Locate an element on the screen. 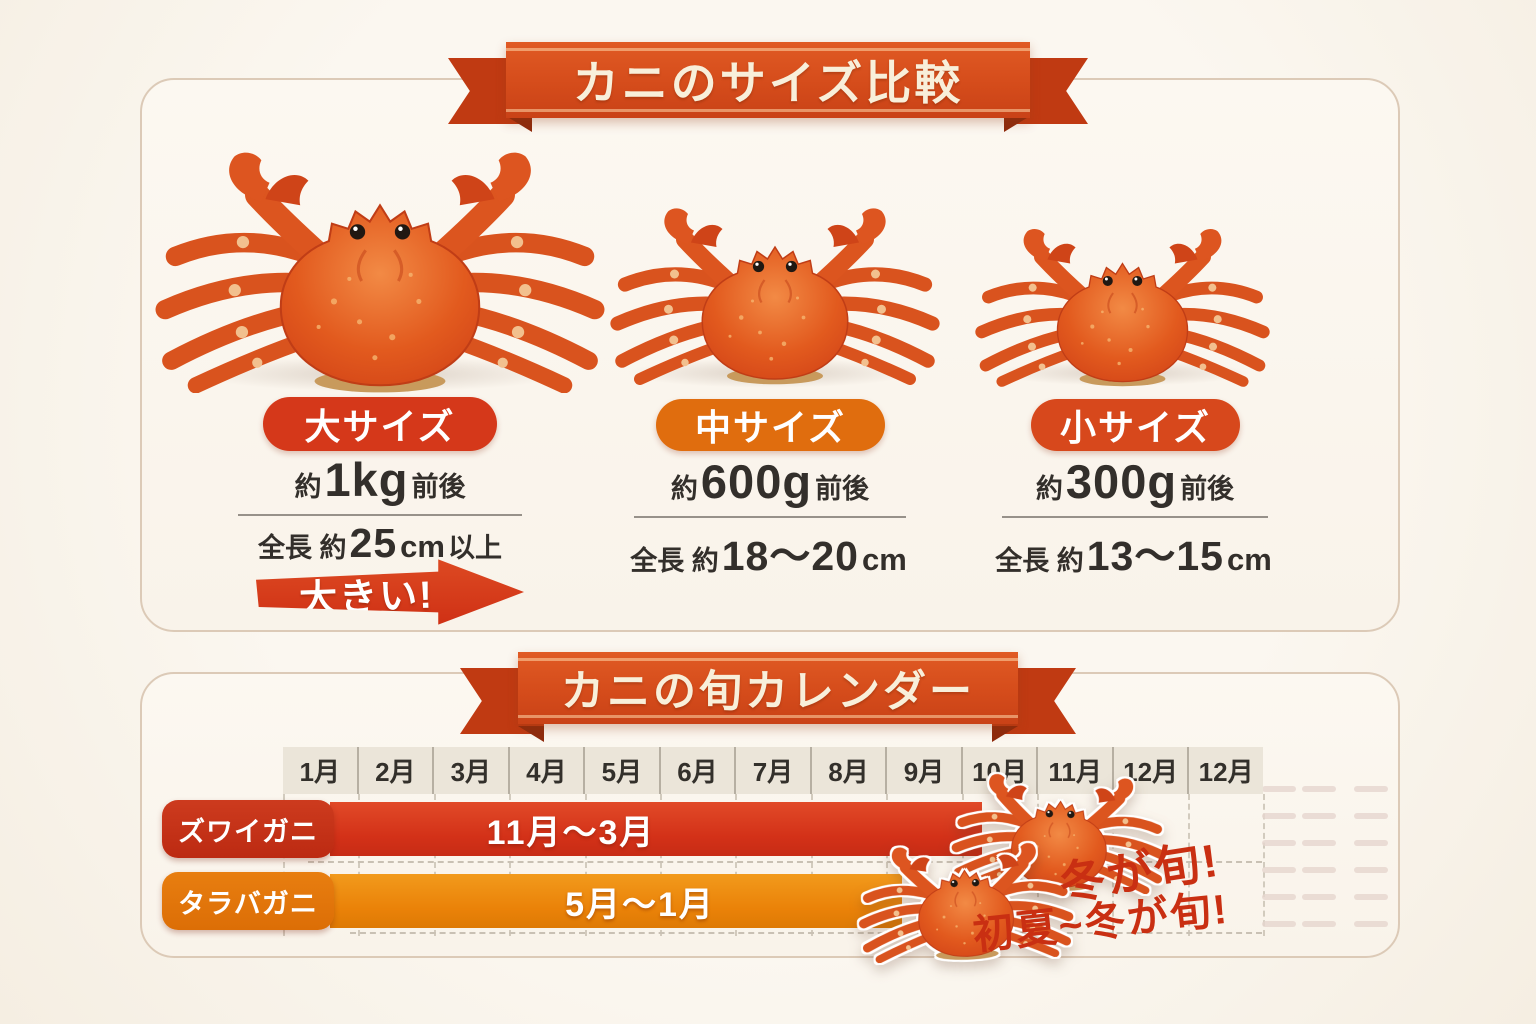  month-cell: 2月 is located at coordinates (394, 770).